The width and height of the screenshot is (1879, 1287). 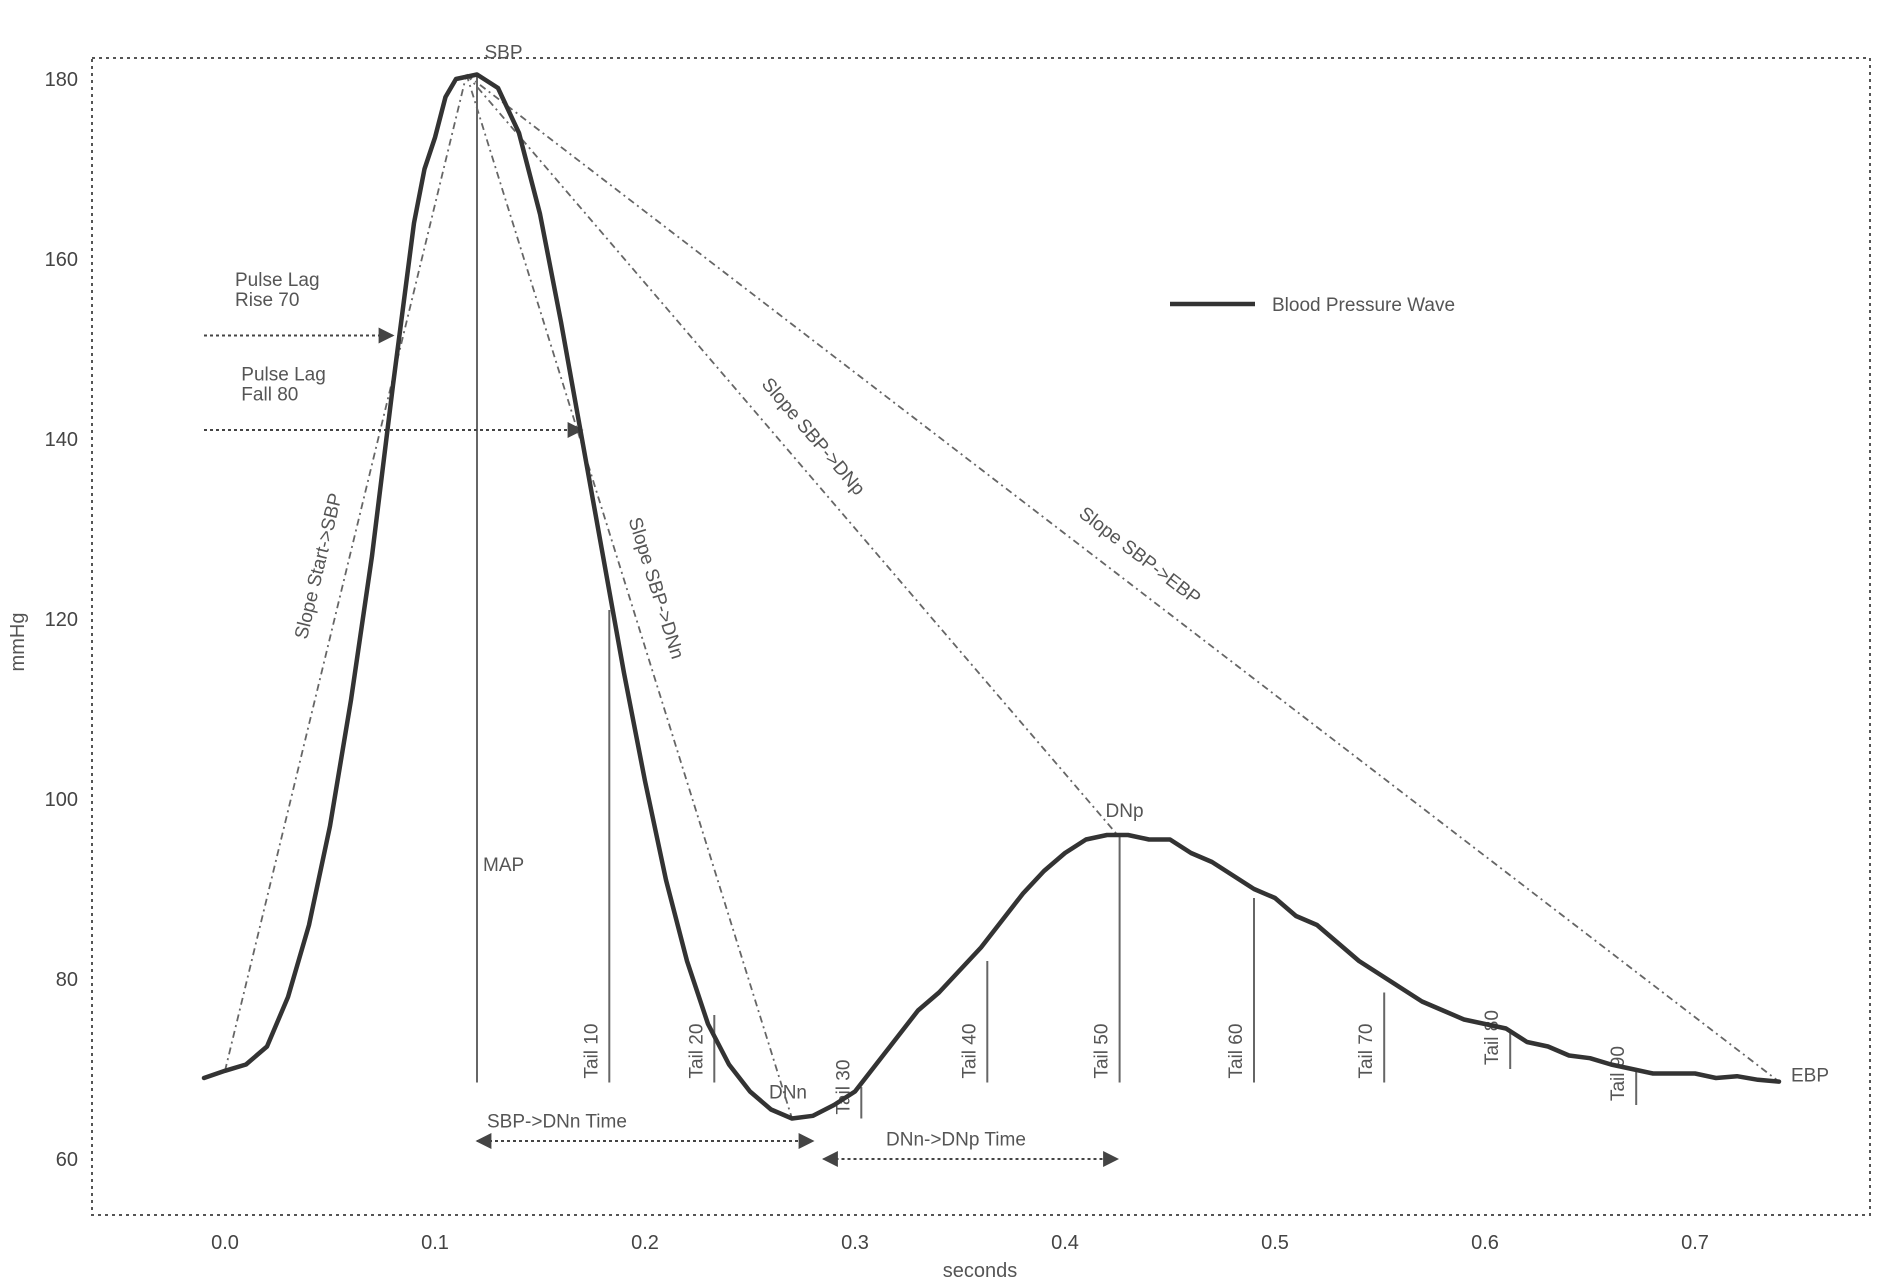 I want to click on y-tick-label-60: 60, so click(x=67, y=1160).